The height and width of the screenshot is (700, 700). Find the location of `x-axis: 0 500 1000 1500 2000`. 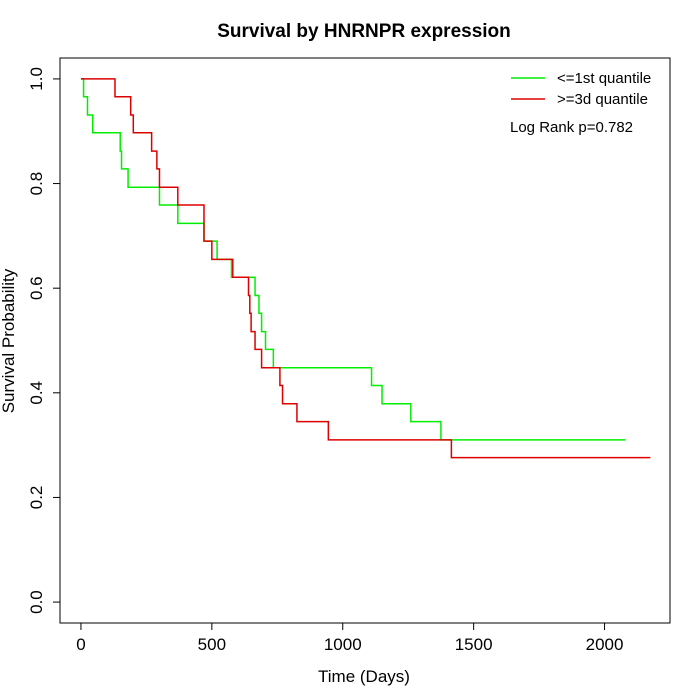

x-axis: 0 500 1000 1500 2000 is located at coordinates (350, 638).